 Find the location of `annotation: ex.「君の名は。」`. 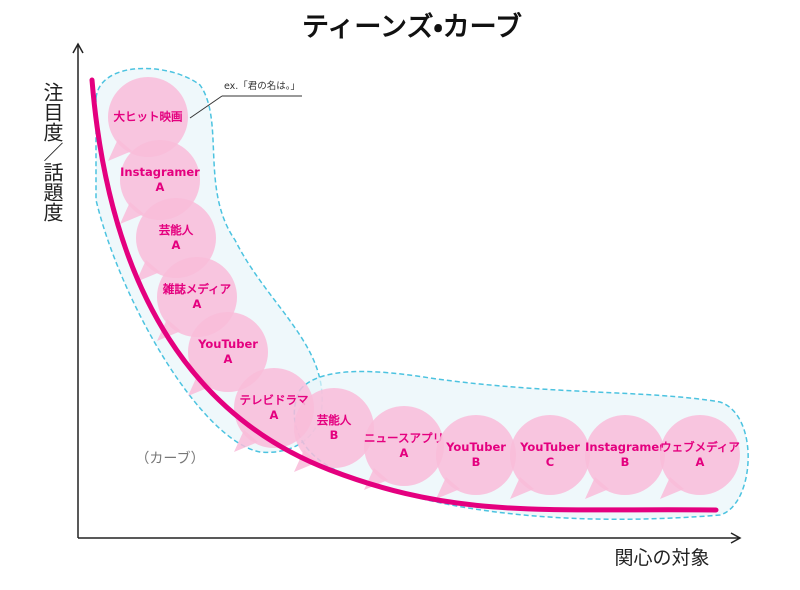

annotation: ex.「君の名は。」 is located at coordinates (262, 86).